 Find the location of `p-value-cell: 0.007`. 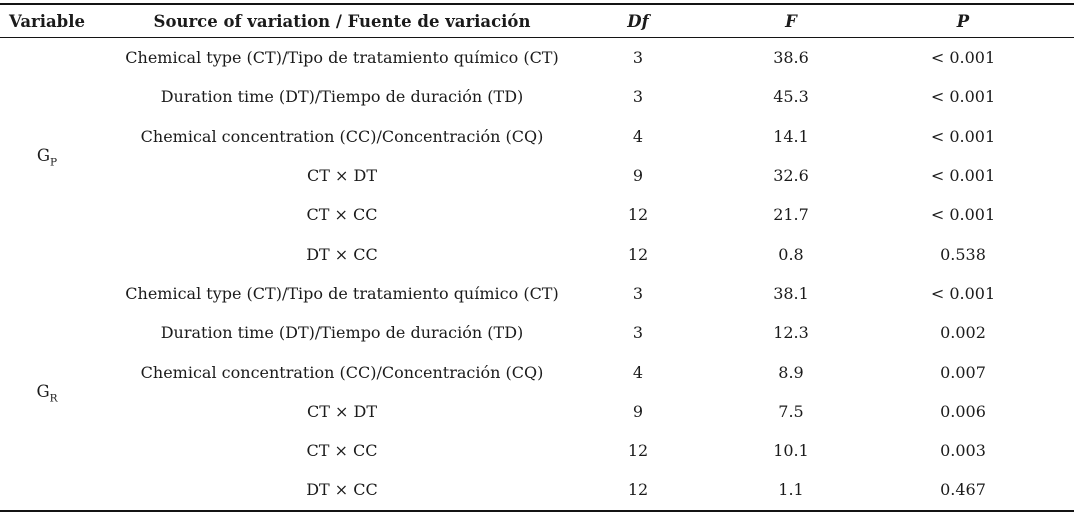

p-value-cell: 0.007 is located at coordinates (963, 372).